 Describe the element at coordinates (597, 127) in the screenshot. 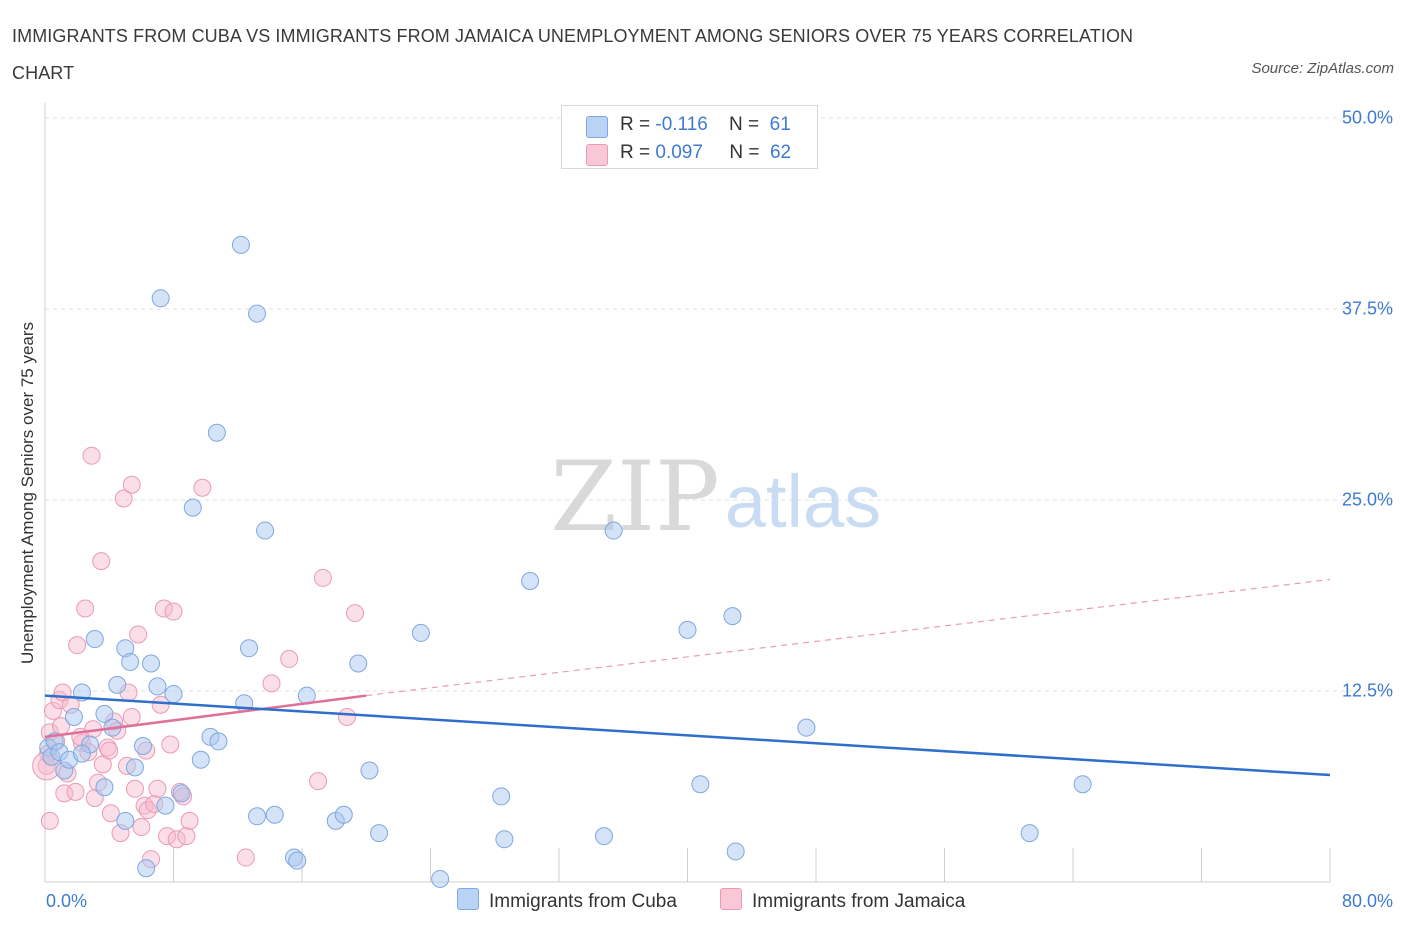

I see `cuba-swatch` at that location.